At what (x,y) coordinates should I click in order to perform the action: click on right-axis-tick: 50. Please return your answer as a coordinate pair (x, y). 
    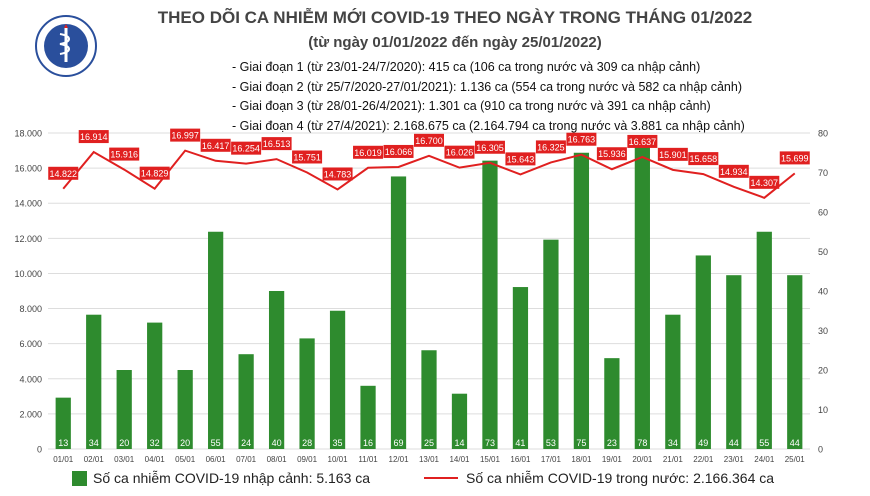
    Looking at the image, I should click on (823, 252).